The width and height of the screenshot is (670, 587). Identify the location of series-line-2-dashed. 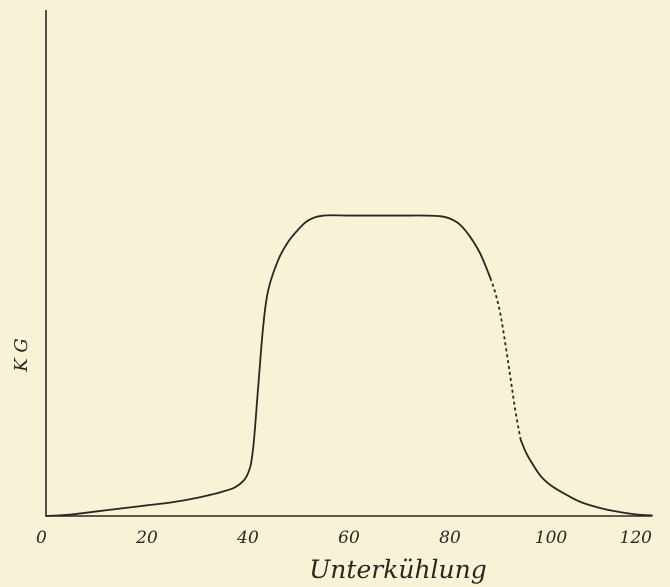
(505, 358).